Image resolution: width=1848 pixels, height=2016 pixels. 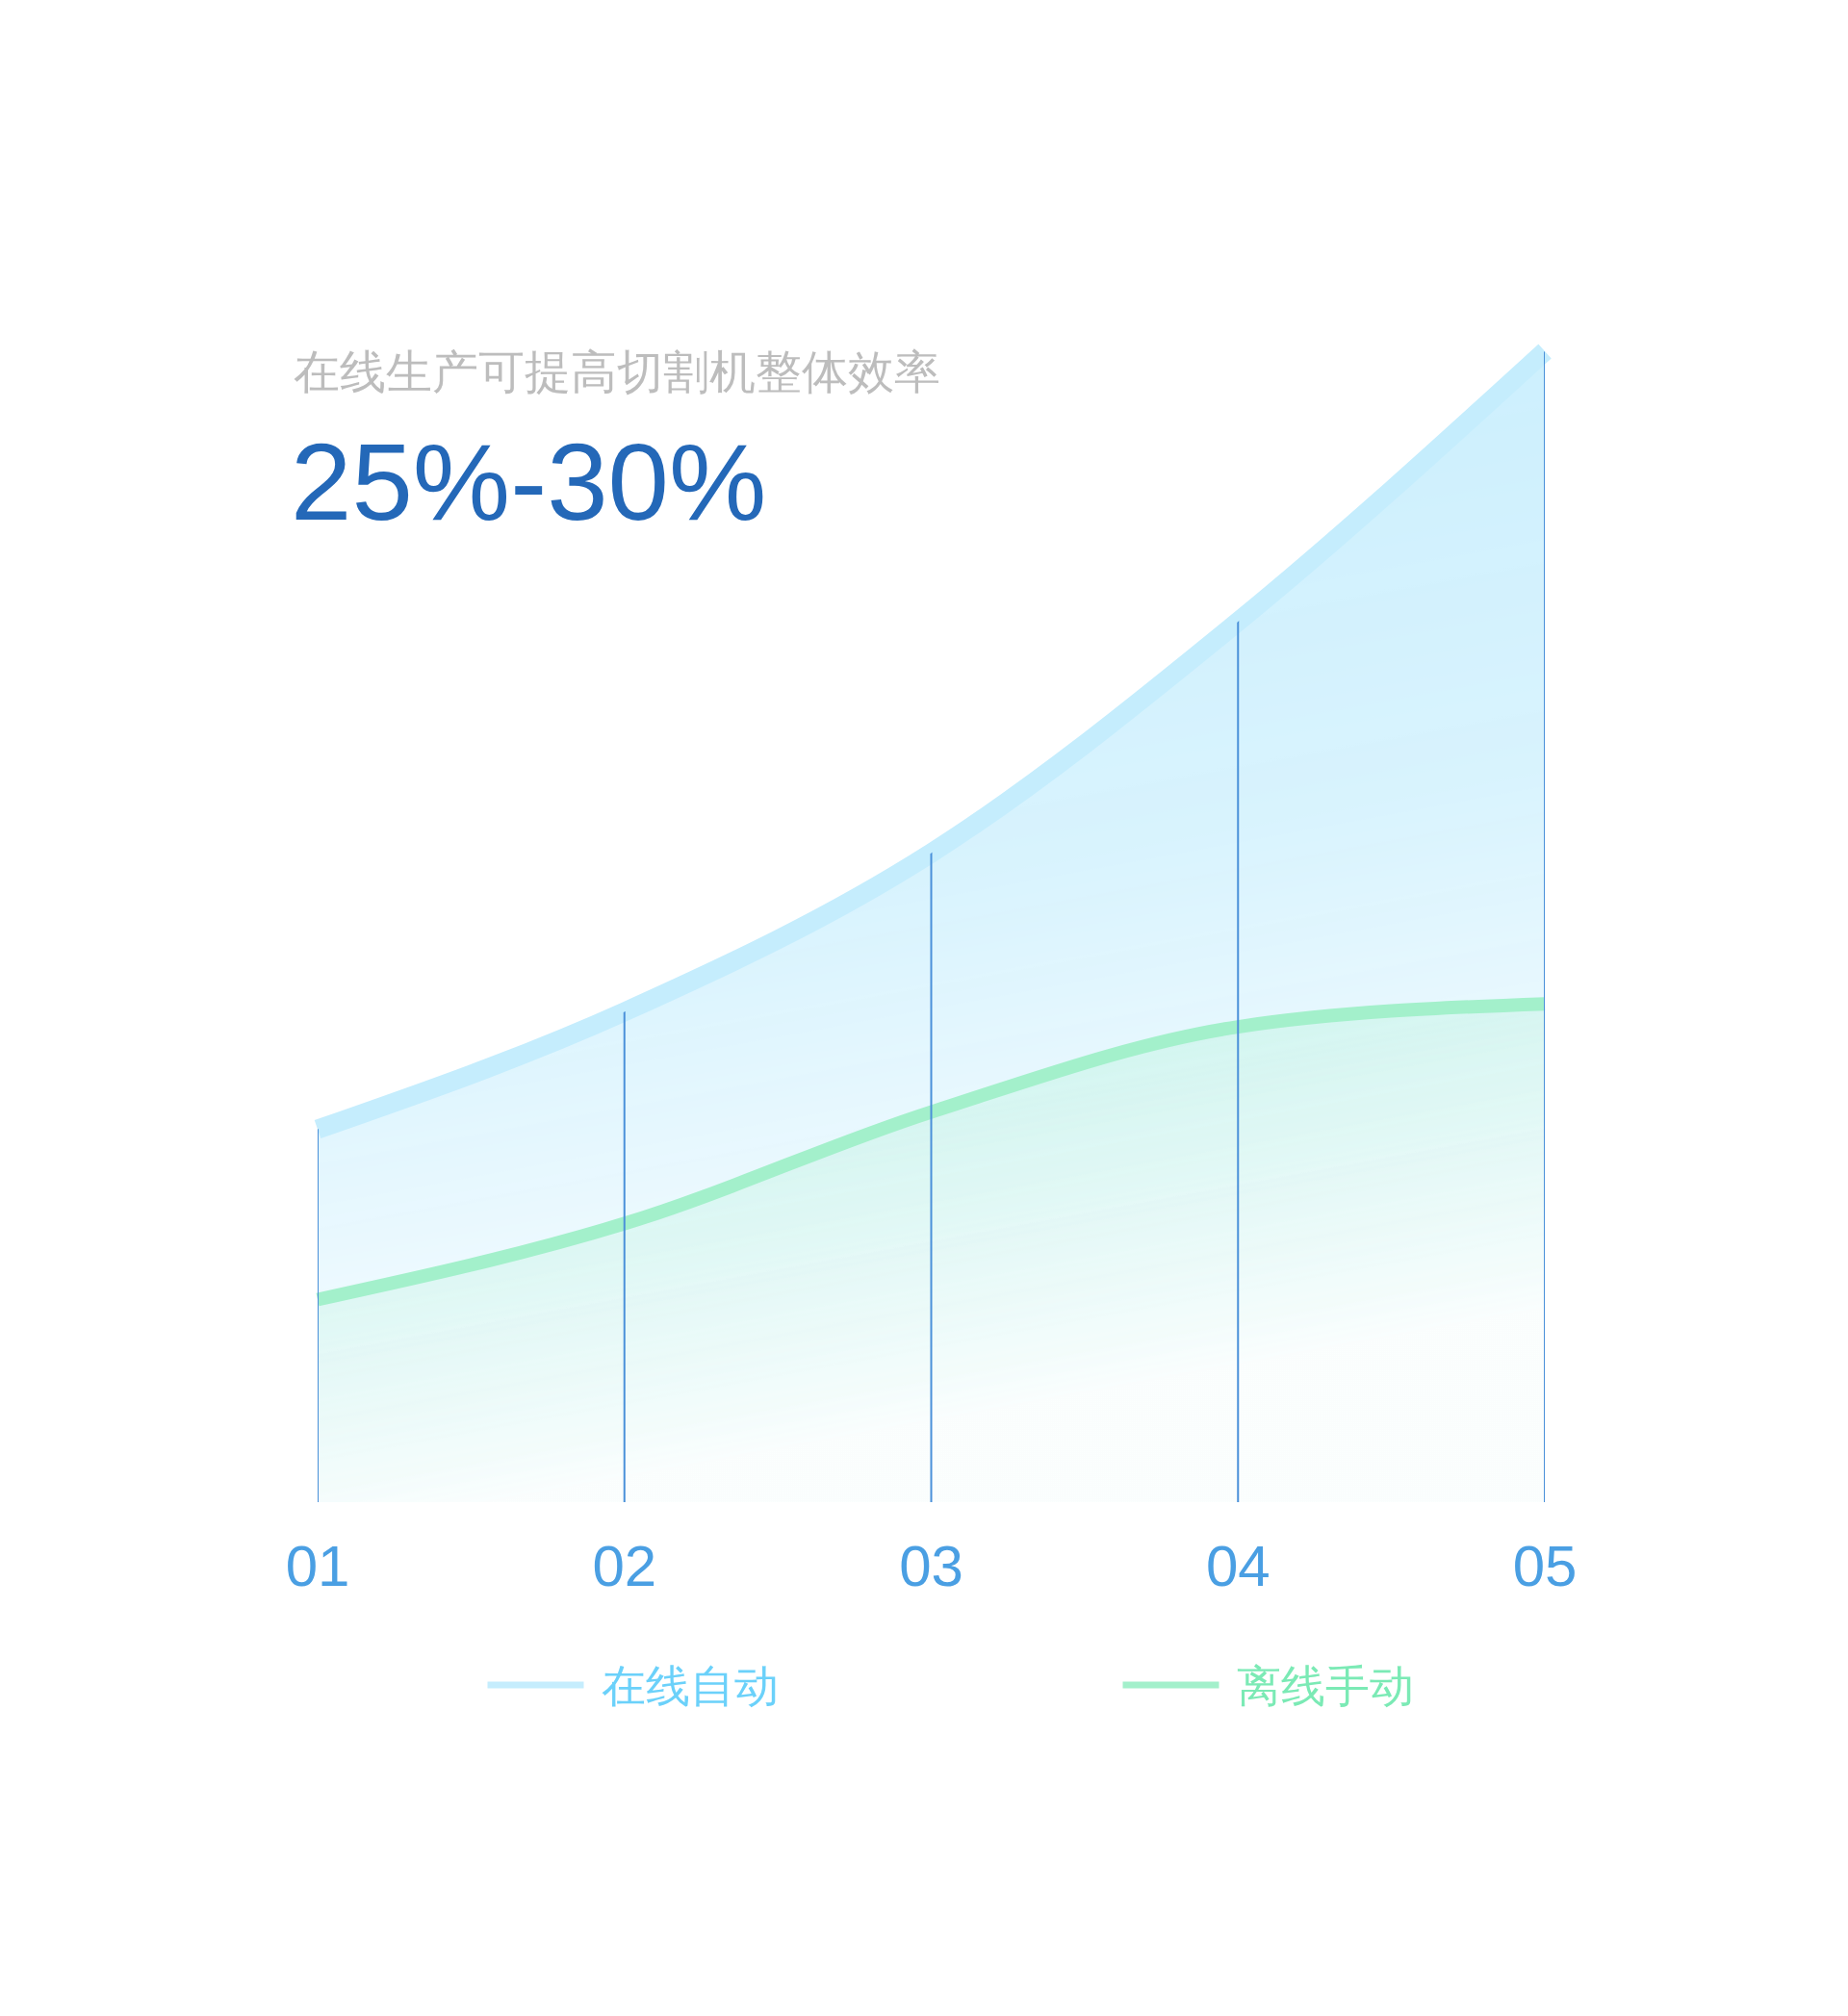 What do you see at coordinates (617, 371) in the screenshot?
I see `chart-title: 在线生产可提高切割机整体效率` at bounding box center [617, 371].